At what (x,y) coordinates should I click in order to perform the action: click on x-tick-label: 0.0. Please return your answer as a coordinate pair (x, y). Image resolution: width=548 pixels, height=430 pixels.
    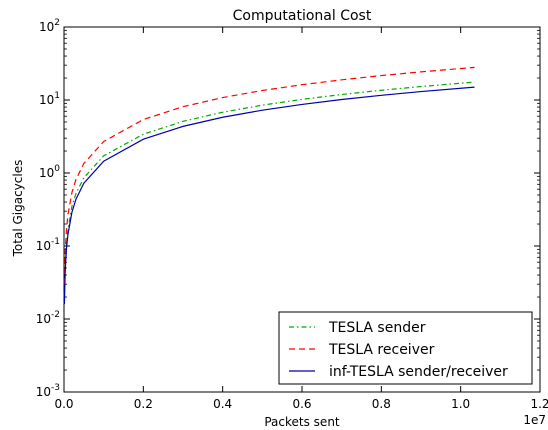
    Looking at the image, I should click on (63, 404).